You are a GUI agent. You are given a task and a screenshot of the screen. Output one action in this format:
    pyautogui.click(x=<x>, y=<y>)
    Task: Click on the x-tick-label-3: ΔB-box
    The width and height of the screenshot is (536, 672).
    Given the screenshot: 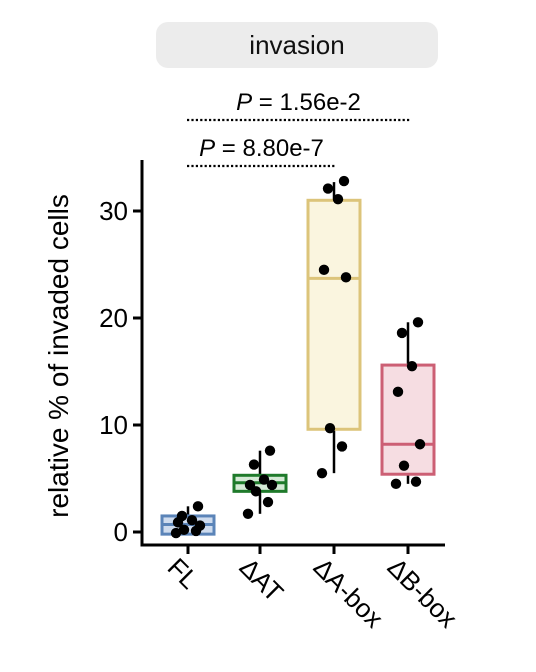 What is the action you would take?
    pyautogui.click(x=423, y=593)
    